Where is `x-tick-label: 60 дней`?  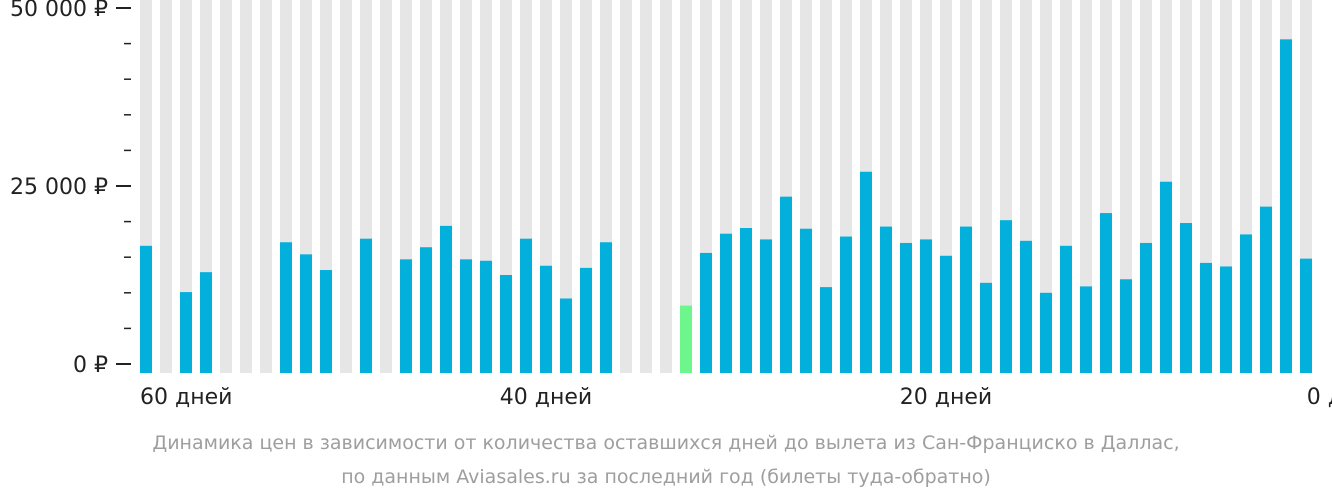
x-tick-label: 60 дней is located at coordinates (186, 397).